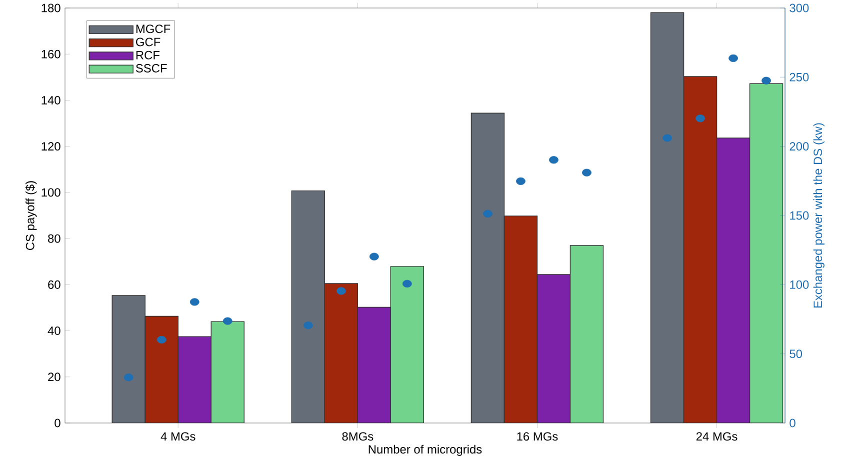 This screenshot has height=466, width=846. What do you see at coordinates (151, 68) in the screenshot?
I see `legend-label: SSCF` at bounding box center [151, 68].